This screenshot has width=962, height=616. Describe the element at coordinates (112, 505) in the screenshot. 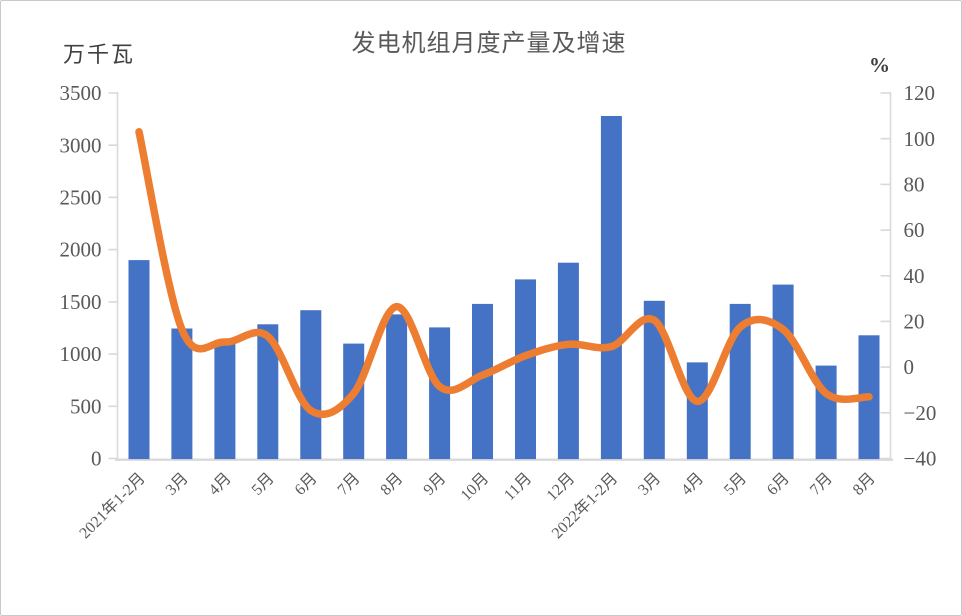

I see `x-axis-label: 2021年1-2月` at that location.